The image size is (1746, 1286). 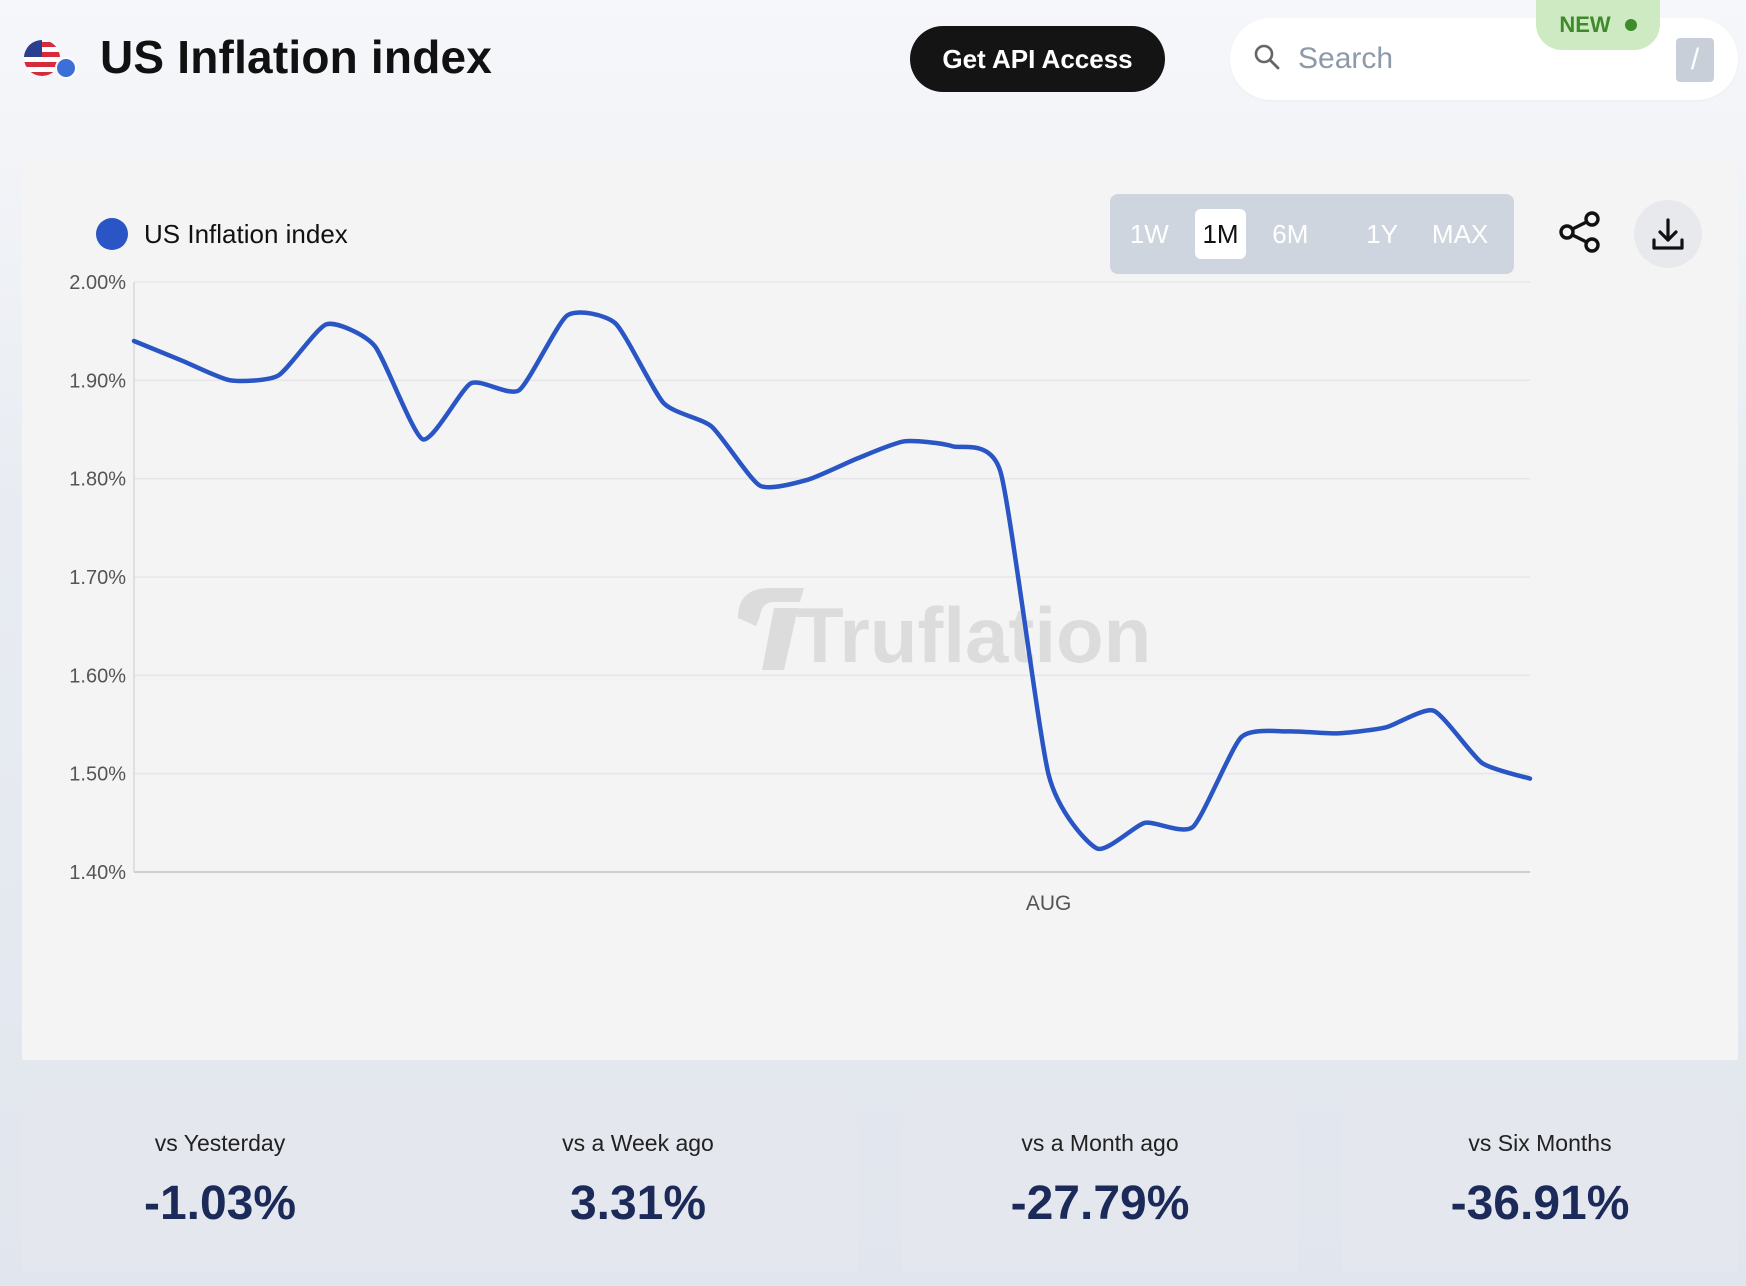 I want to click on range-1w-button: 1W, so click(x=1149, y=233).